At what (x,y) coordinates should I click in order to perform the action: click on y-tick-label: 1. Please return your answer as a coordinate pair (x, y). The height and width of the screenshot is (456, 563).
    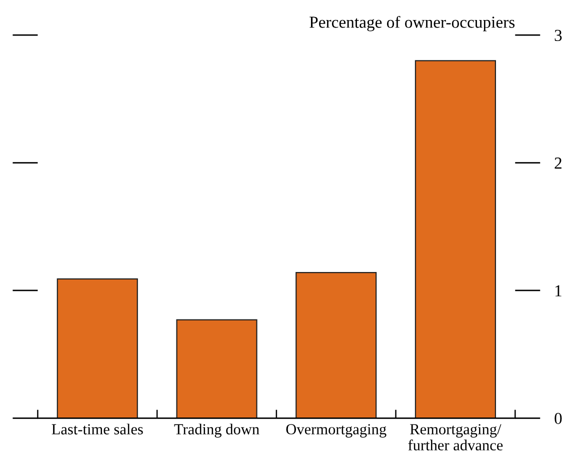
    Looking at the image, I should click on (559, 290).